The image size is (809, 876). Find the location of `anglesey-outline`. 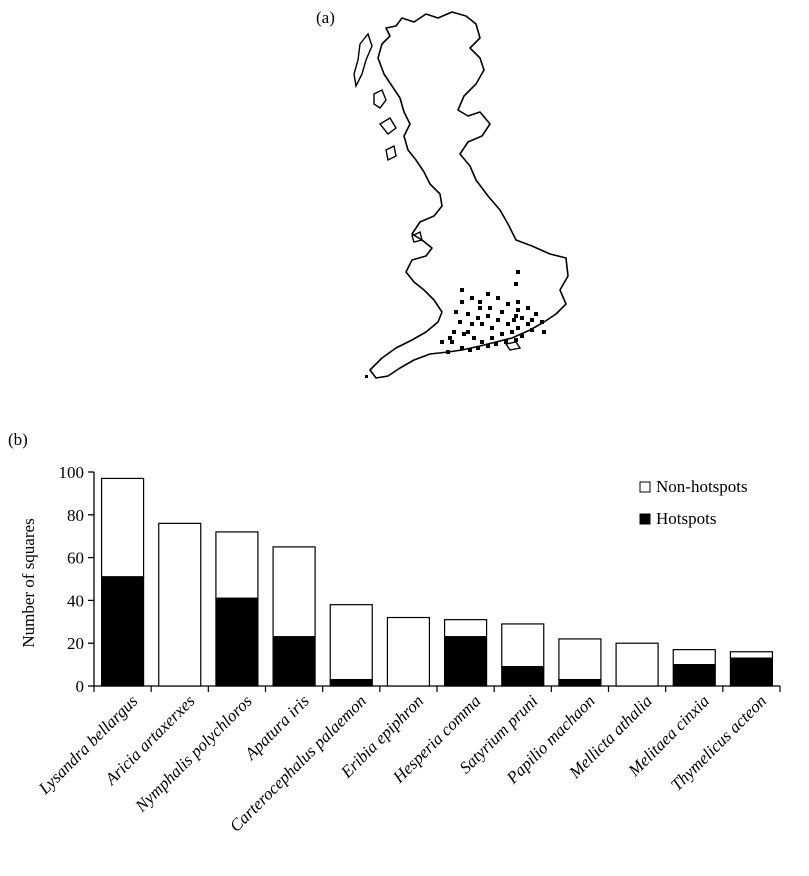

anglesey-outline is located at coordinates (417, 236).